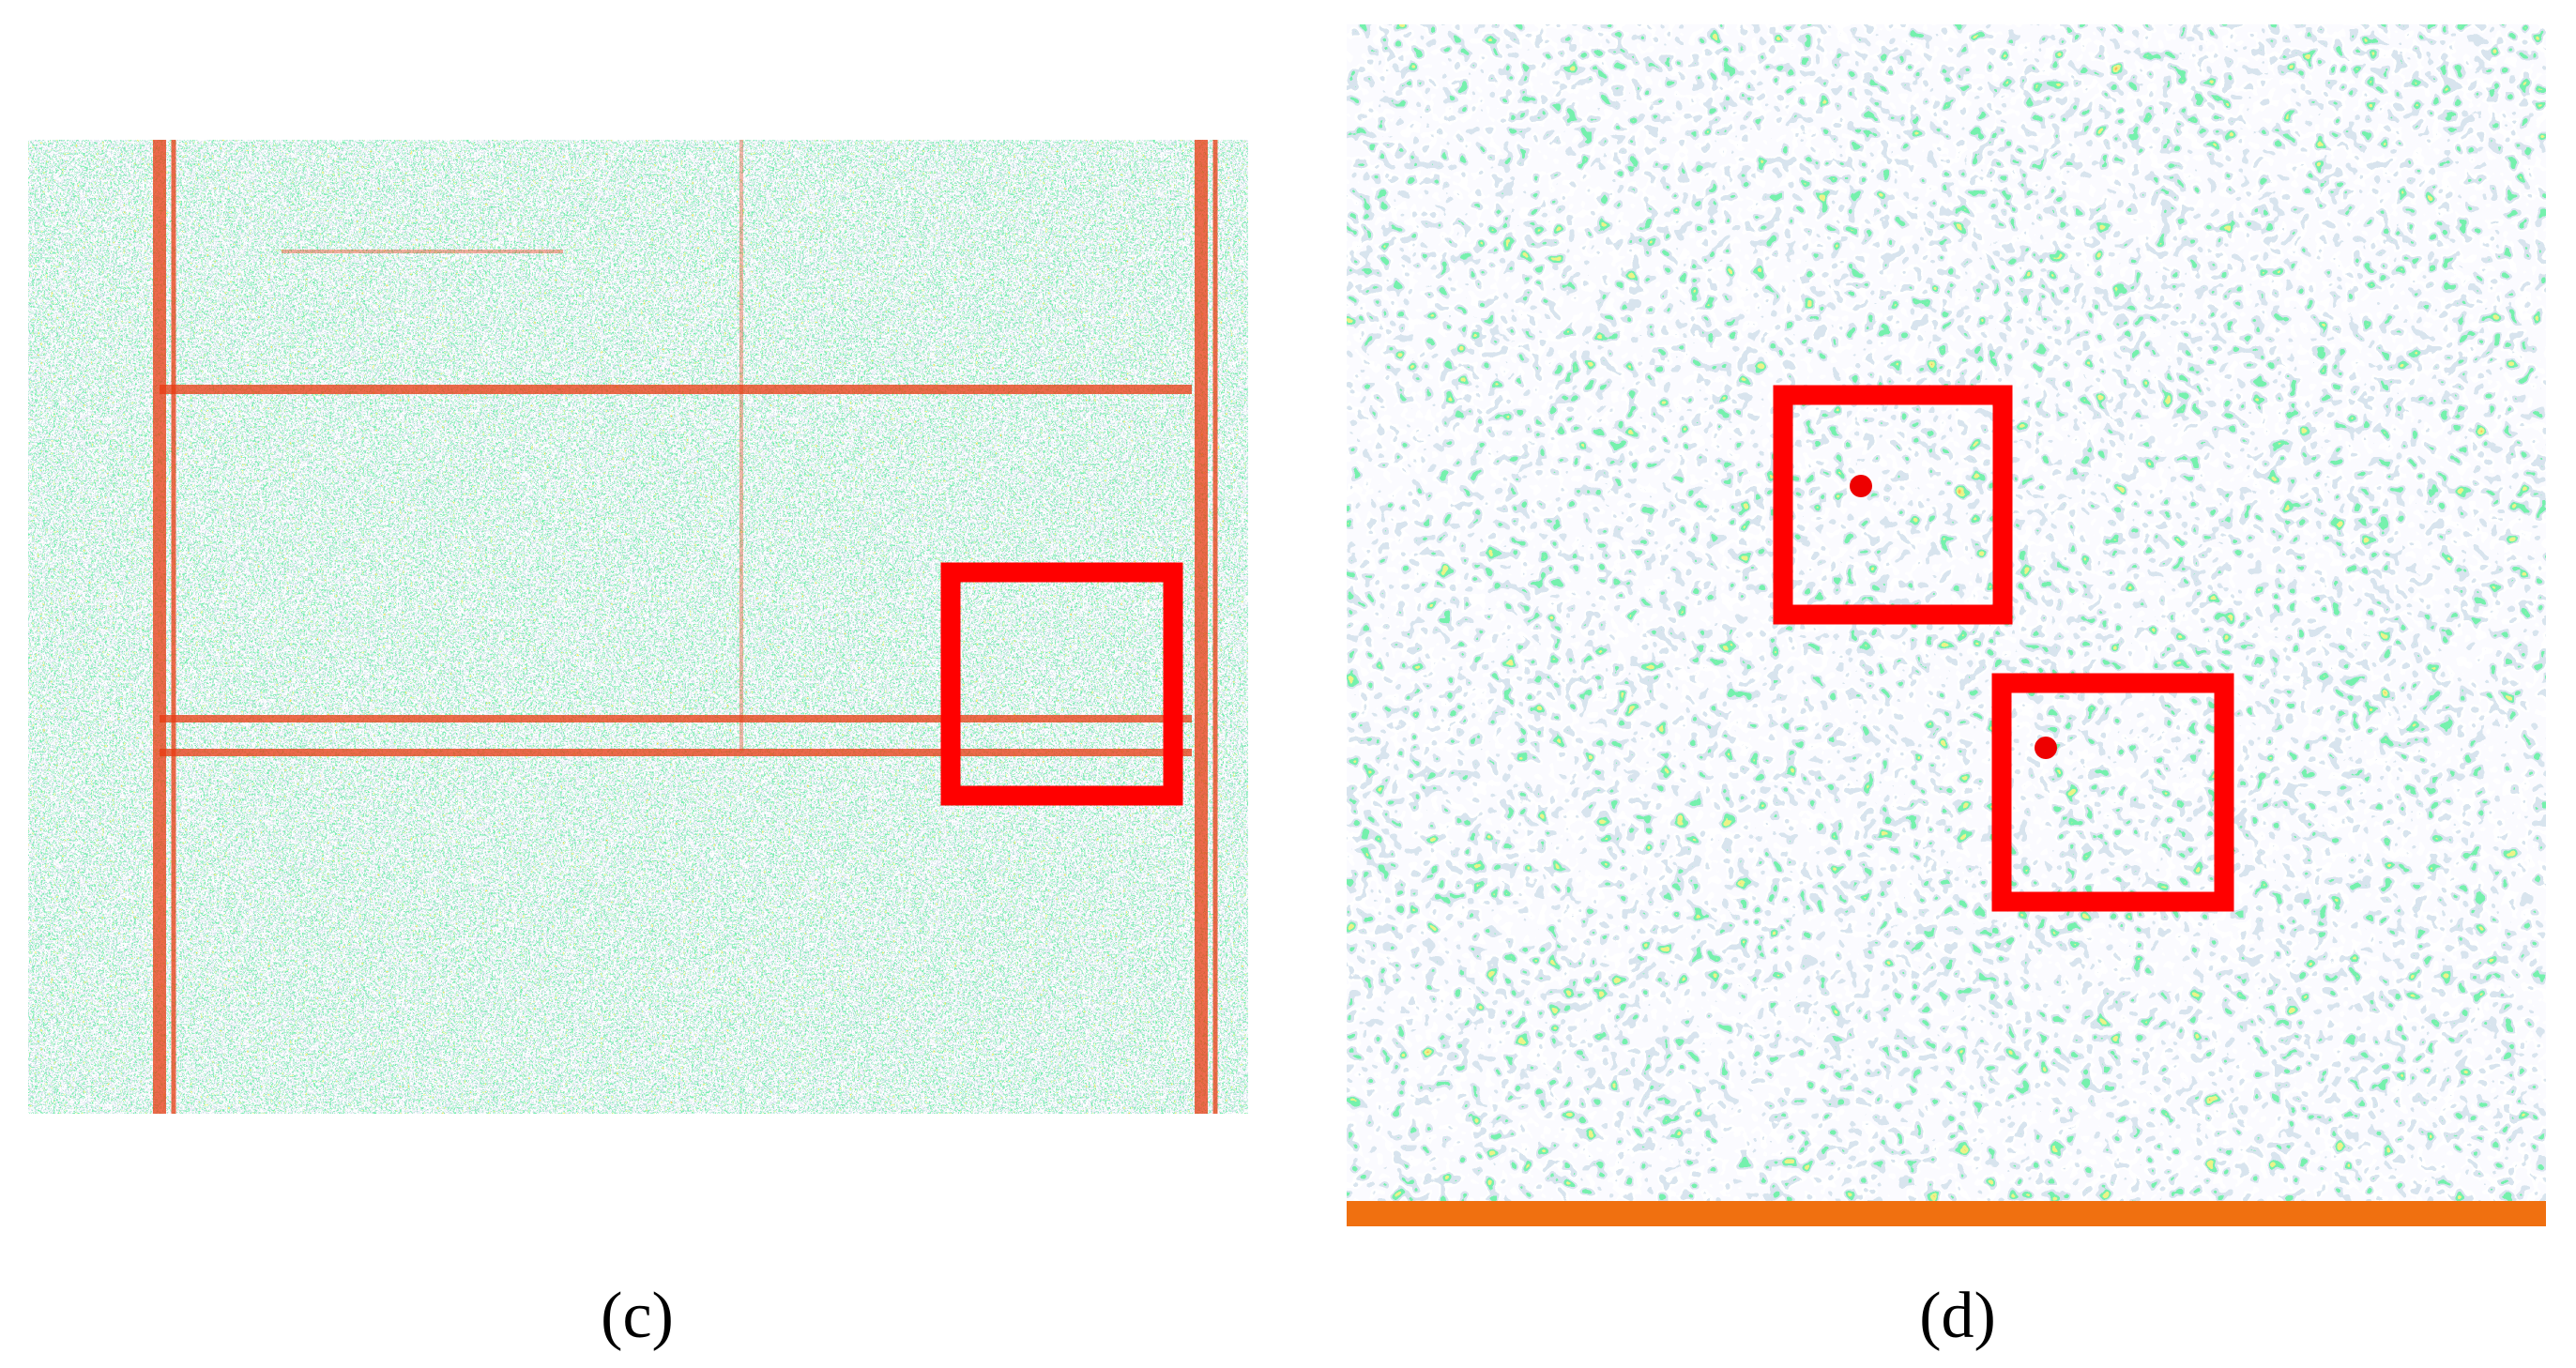 This screenshot has height=1368, width=2576. I want to click on panel-label: (c), so click(637, 1316).